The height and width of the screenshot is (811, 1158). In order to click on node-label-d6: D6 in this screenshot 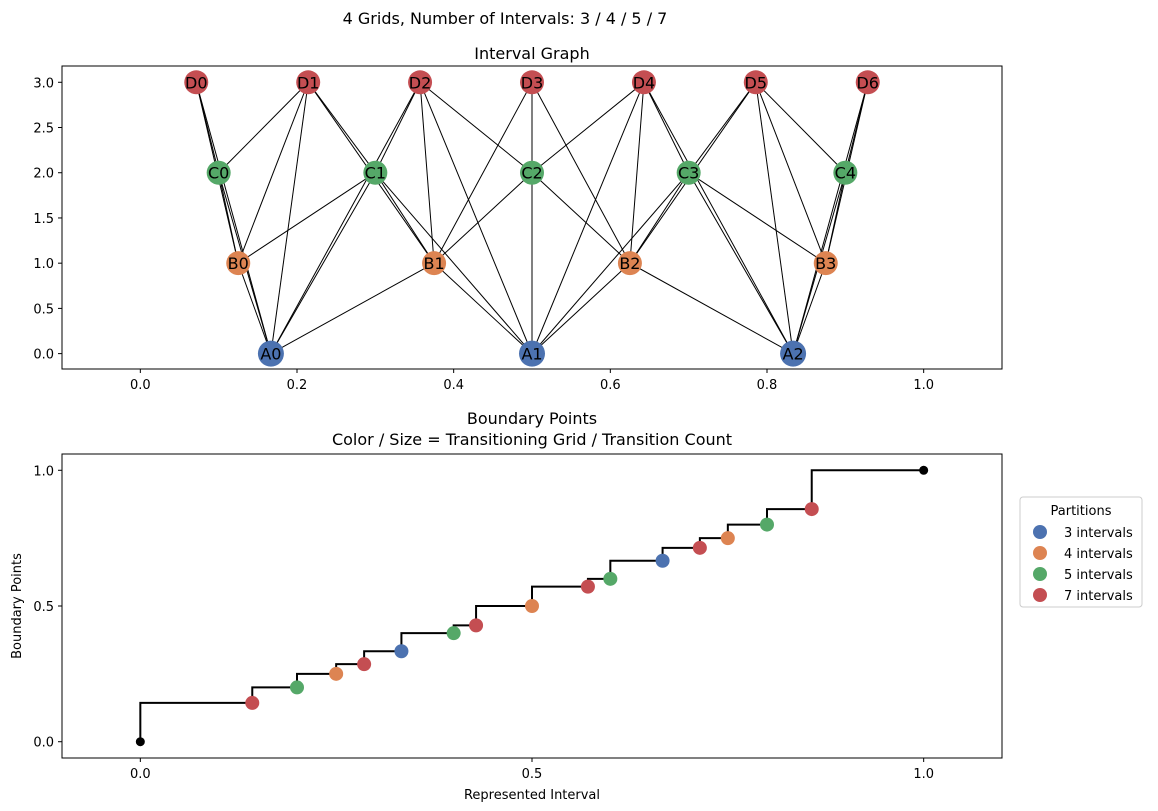, I will do `click(867, 82)`.